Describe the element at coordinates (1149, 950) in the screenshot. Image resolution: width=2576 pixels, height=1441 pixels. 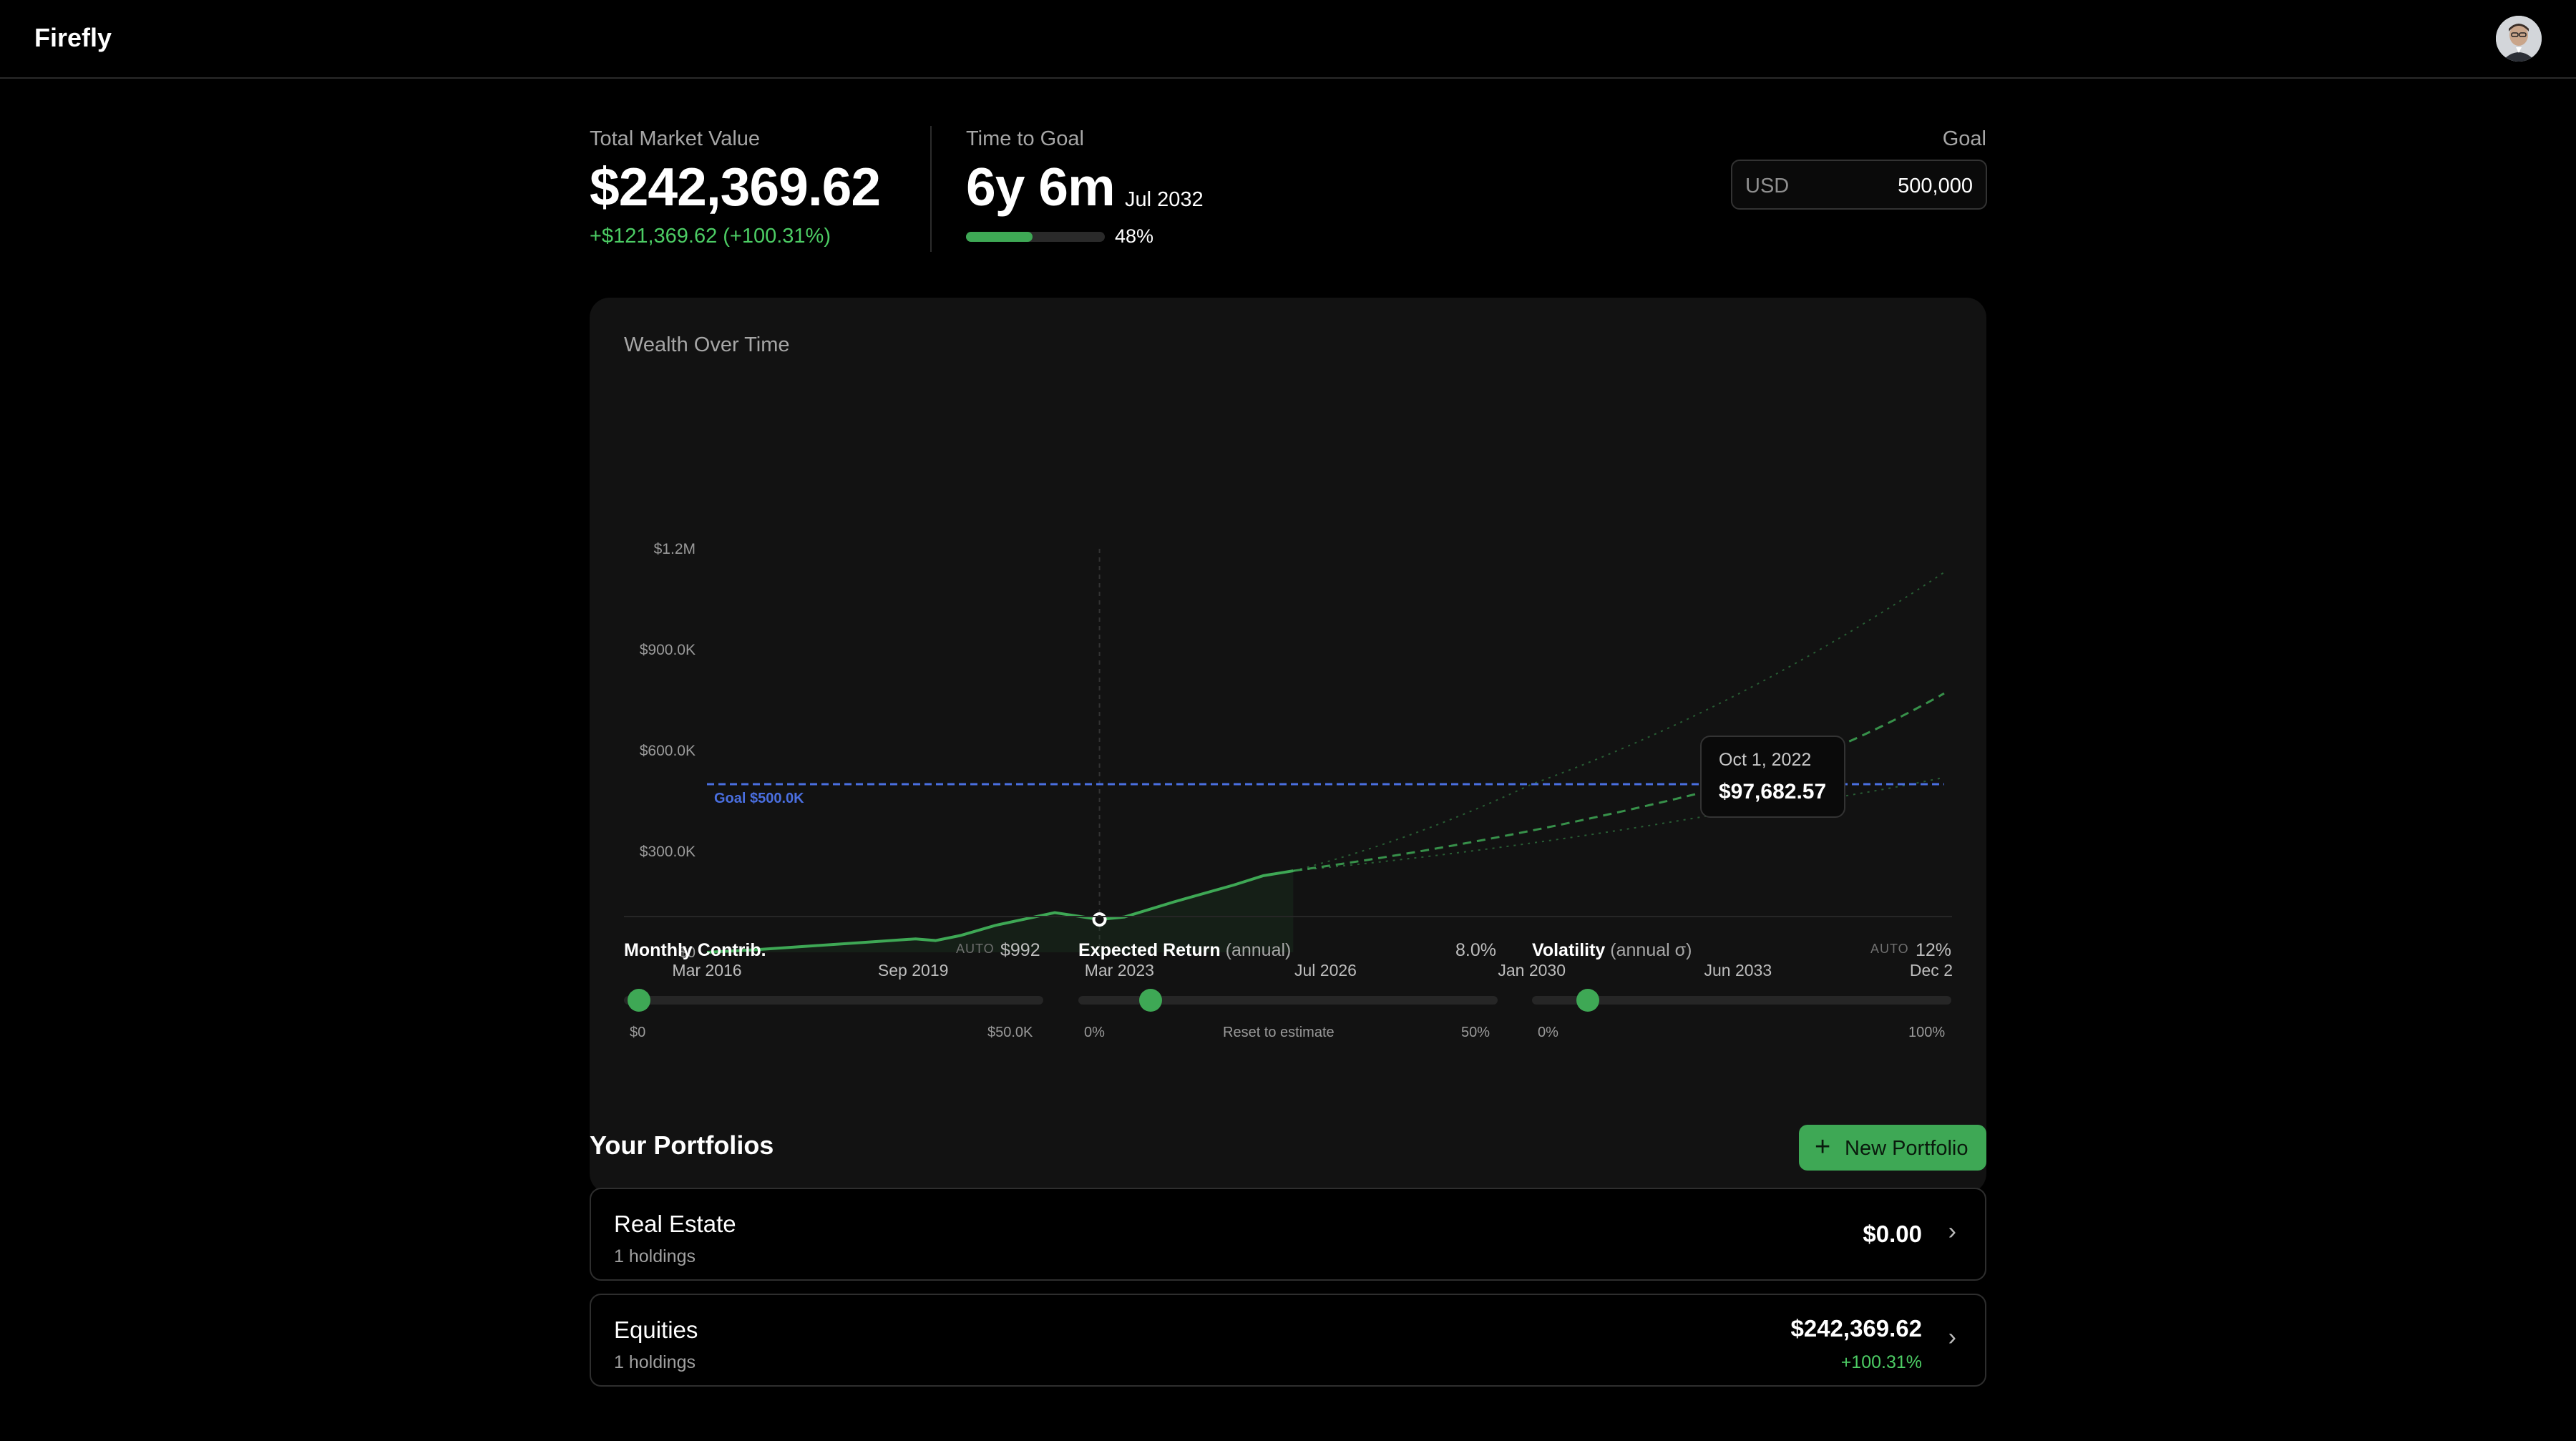
I see `return-label-text: Expected Return` at that location.